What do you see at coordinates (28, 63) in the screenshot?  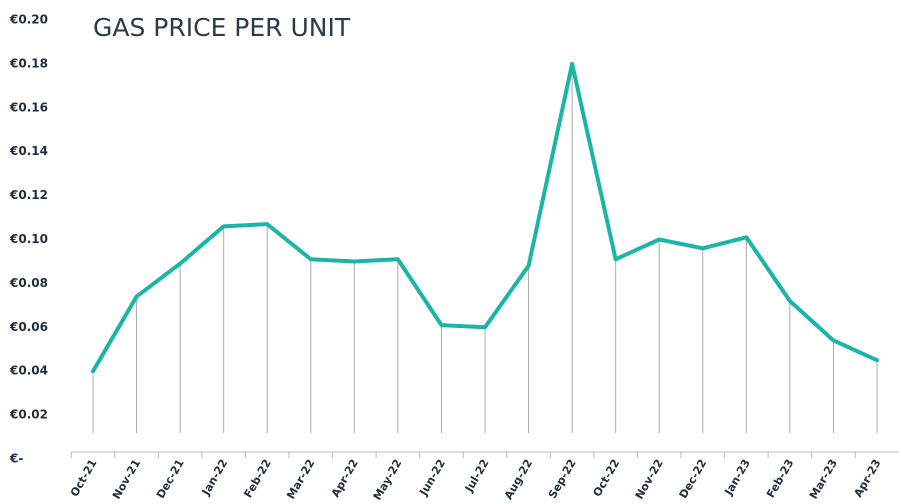 I see `y-tick-label: €0.18` at bounding box center [28, 63].